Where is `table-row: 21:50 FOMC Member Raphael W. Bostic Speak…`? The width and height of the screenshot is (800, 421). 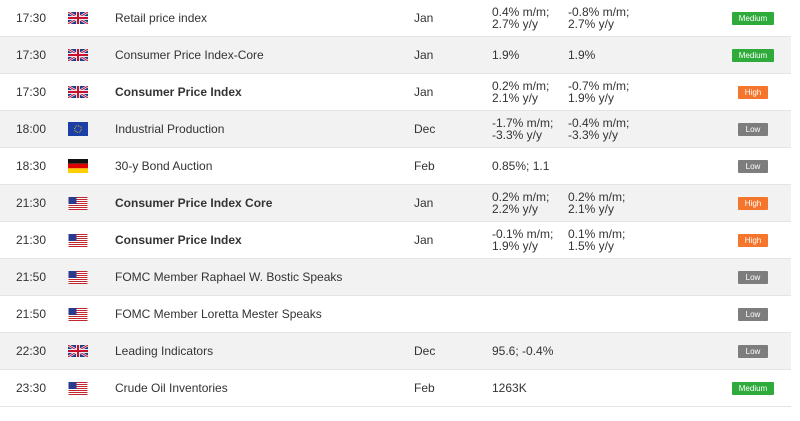
table-row: 21:50 FOMC Member Raphael W. Bostic Speak… is located at coordinates (395, 277).